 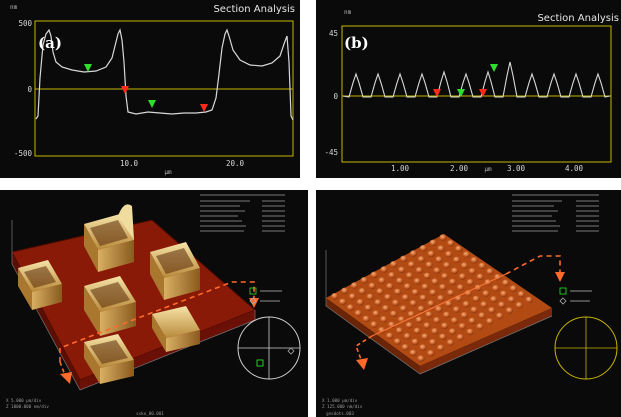 I want to click on panel-c-scale-note-1: X 5.000 µm/div, so click(x=24, y=400).